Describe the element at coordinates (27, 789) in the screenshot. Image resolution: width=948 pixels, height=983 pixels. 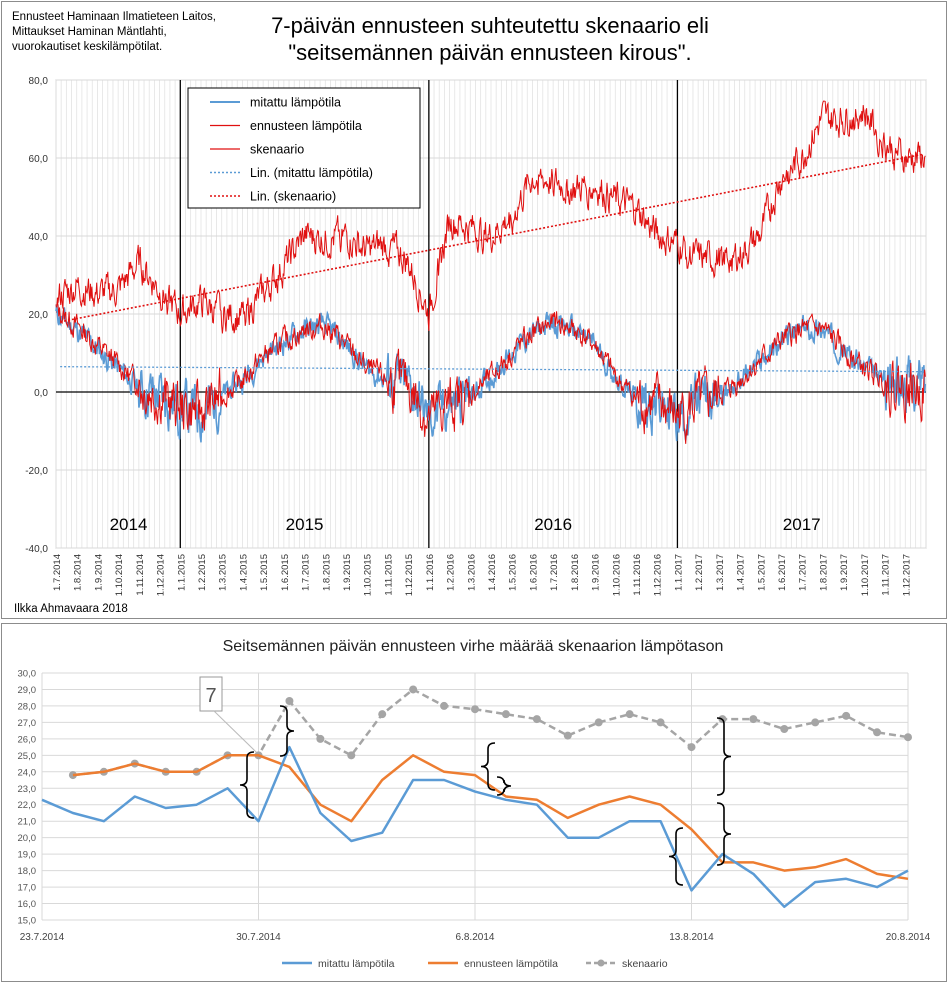
I see `y-tick-label: 23,0` at that location.